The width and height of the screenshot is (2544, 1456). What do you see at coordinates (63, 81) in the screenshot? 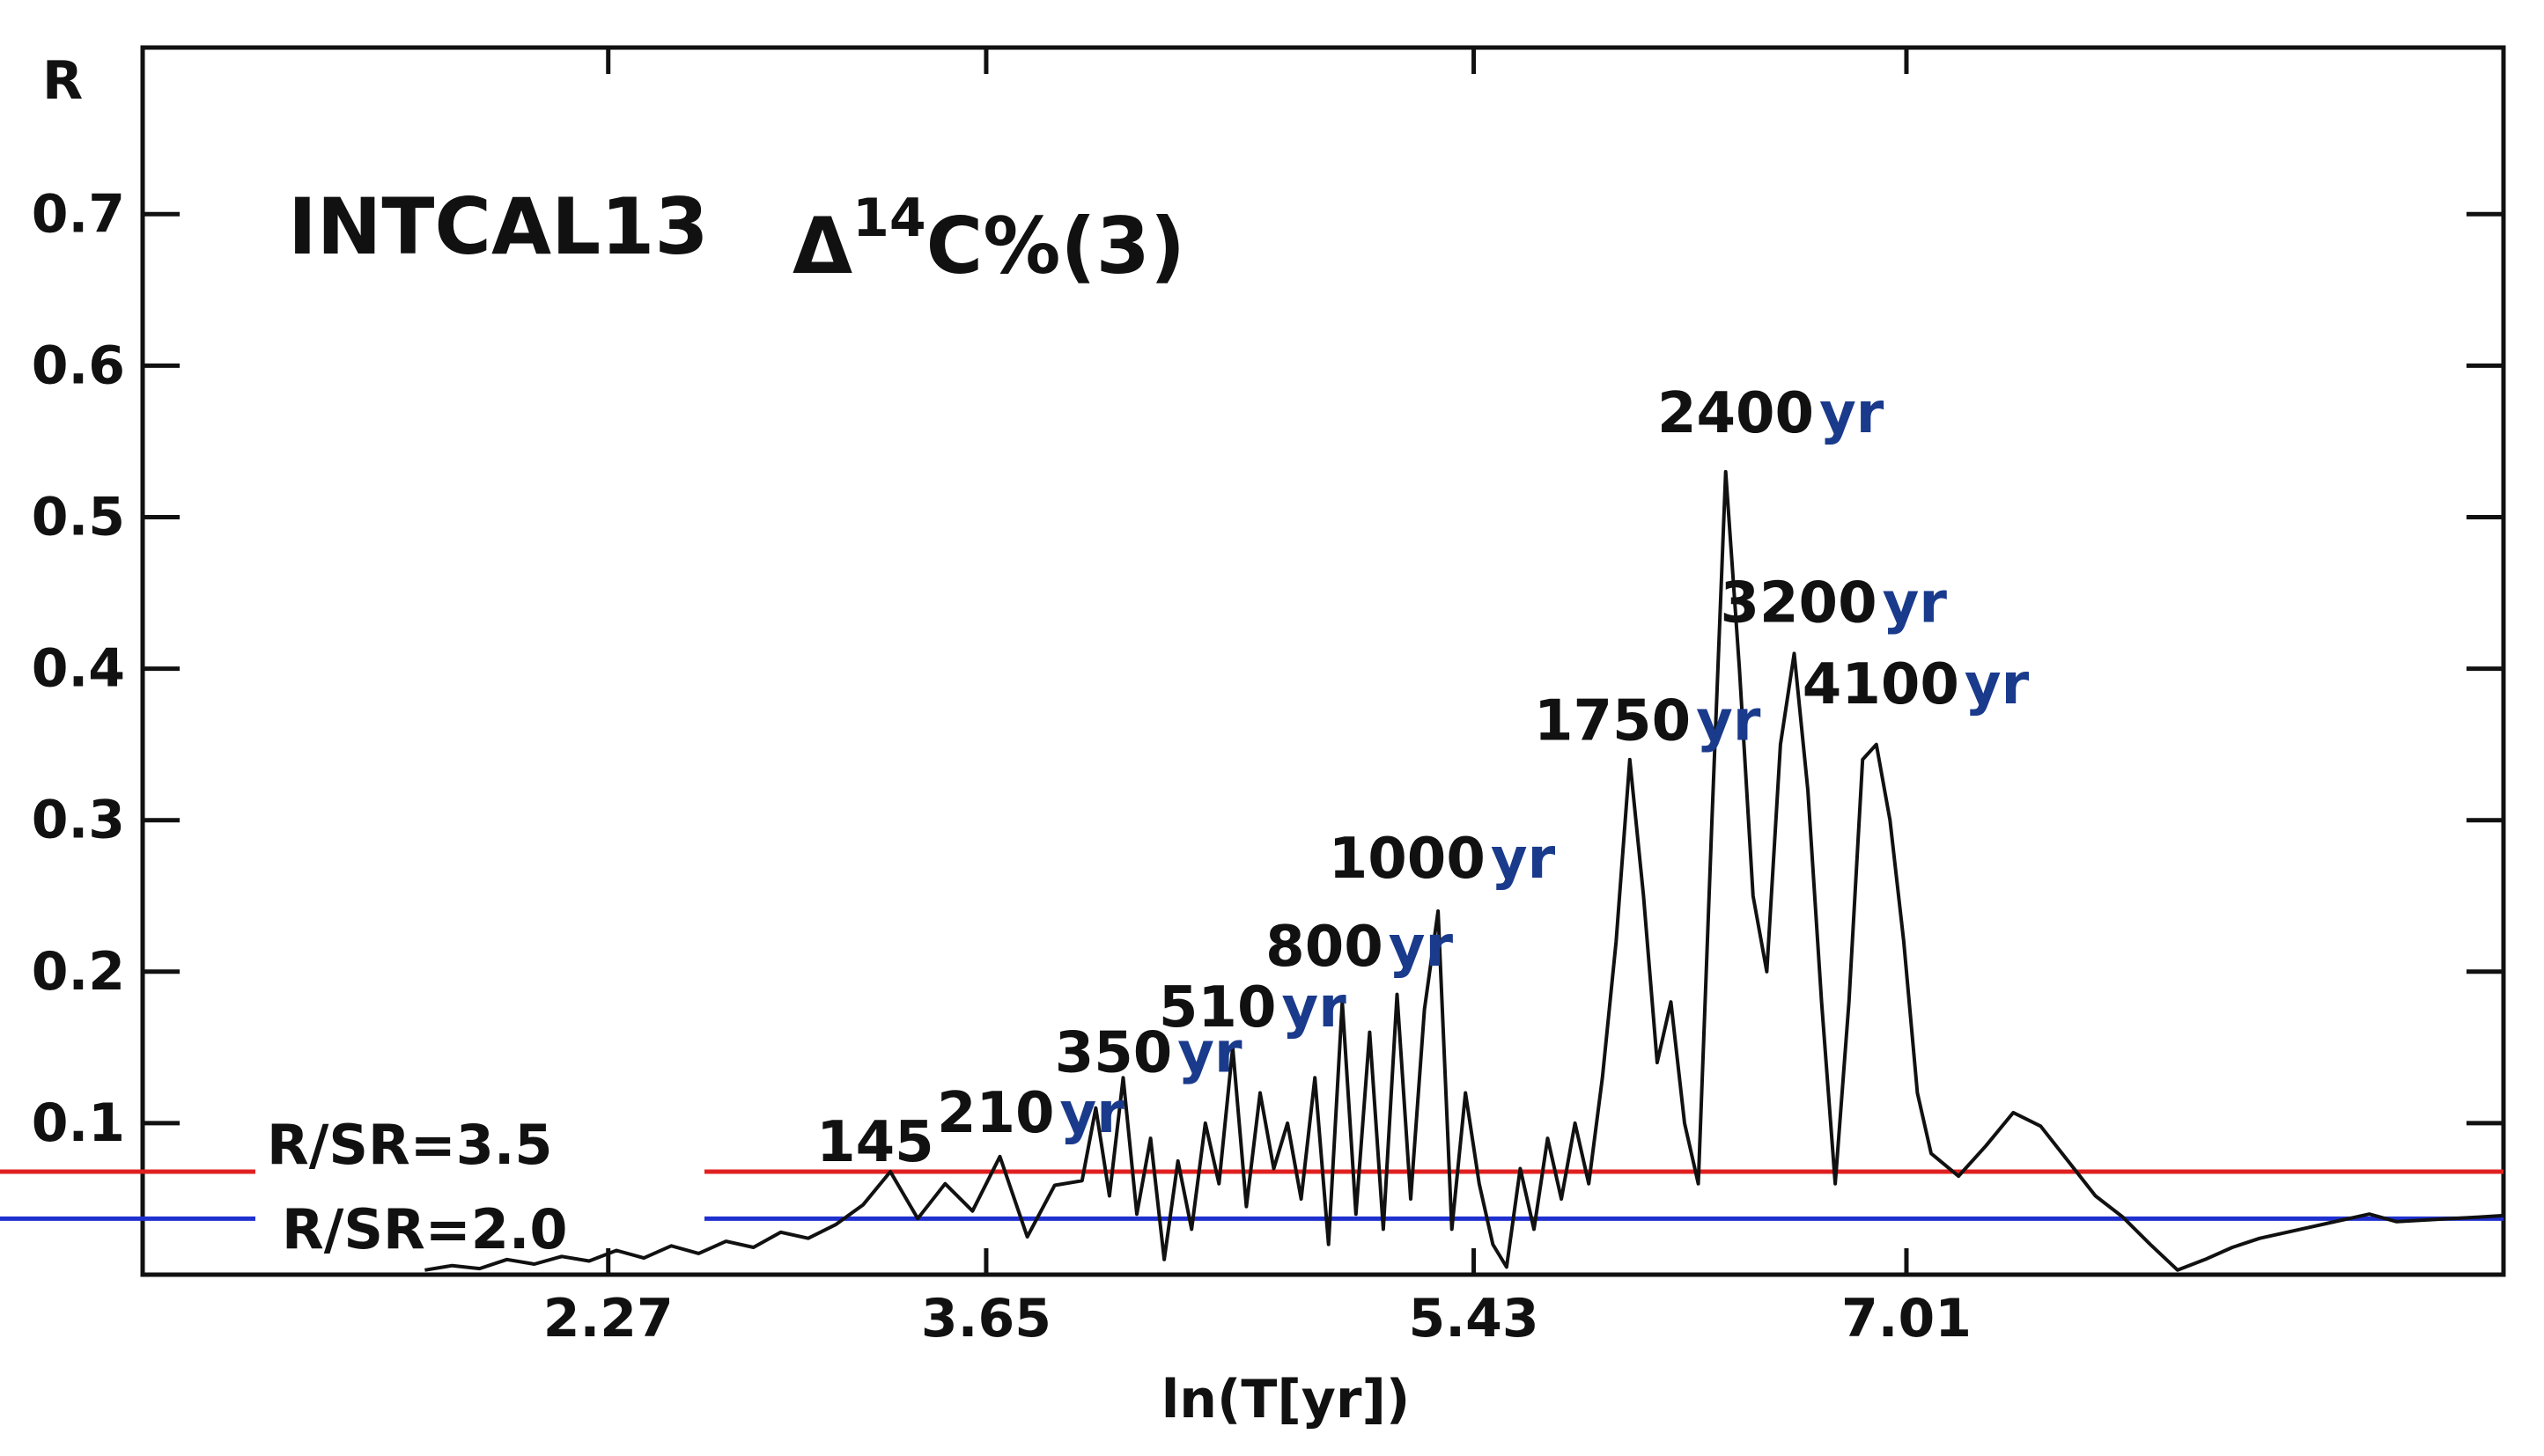
I see `y-axis-label: R` at bounding box center [63, 81].